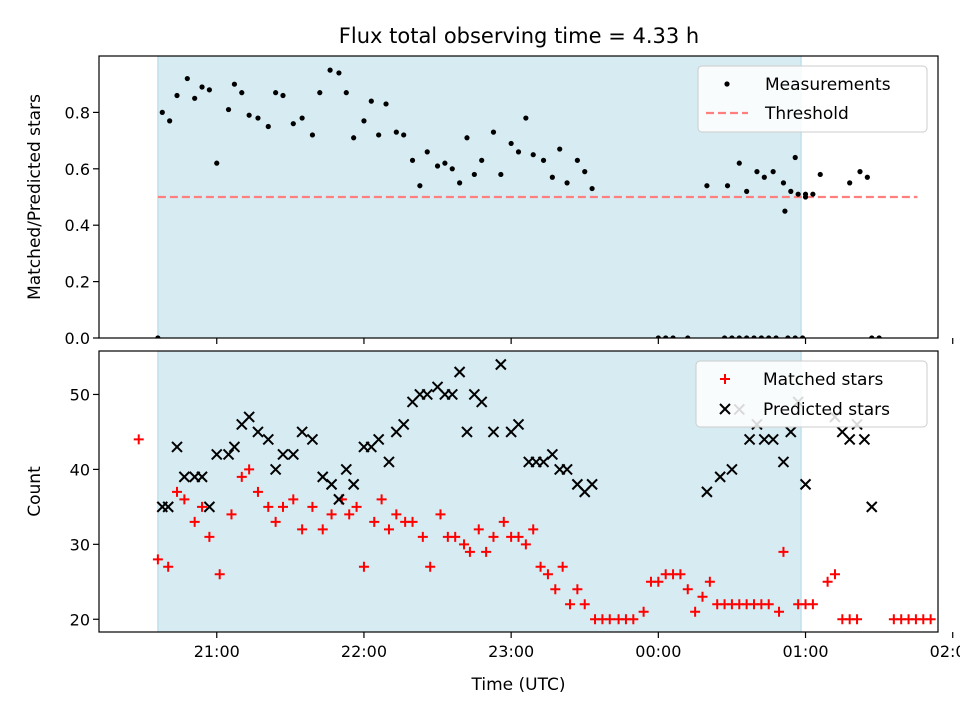 This screenshot has width=960, height=720. Describe the element at coordinates (812, 99) in the screenshot. I see `legend: Measurements Threshold` at that location.